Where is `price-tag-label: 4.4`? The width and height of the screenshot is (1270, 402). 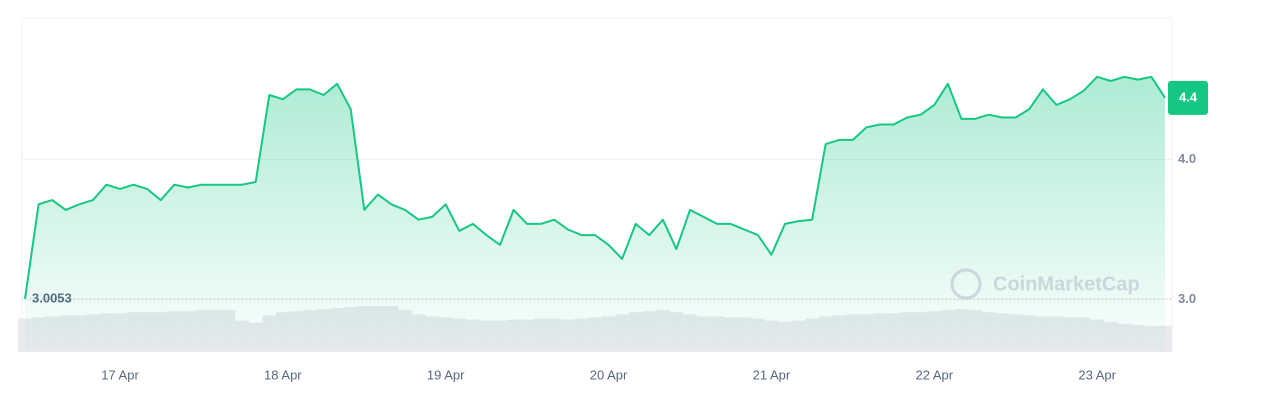 price-tag-label: 4.4 is located at coordinates (1188, 96).